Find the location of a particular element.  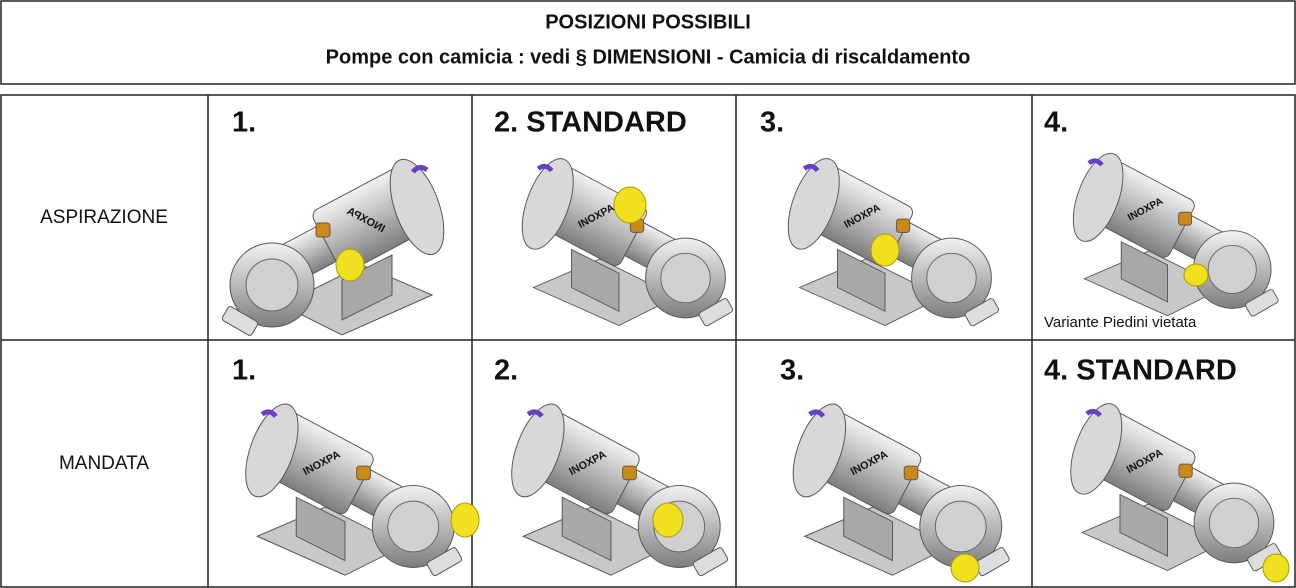

row-label: MANDATA is located at coordinates (104, 463).